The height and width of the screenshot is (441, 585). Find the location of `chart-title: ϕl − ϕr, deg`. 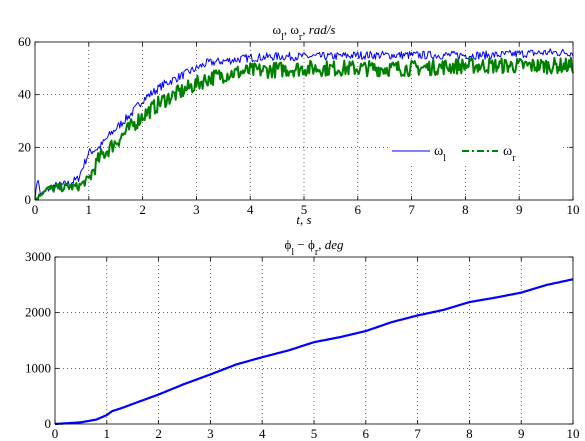

chart-title: ϕl − ϕr, deg is located at coordinates (314, 247).